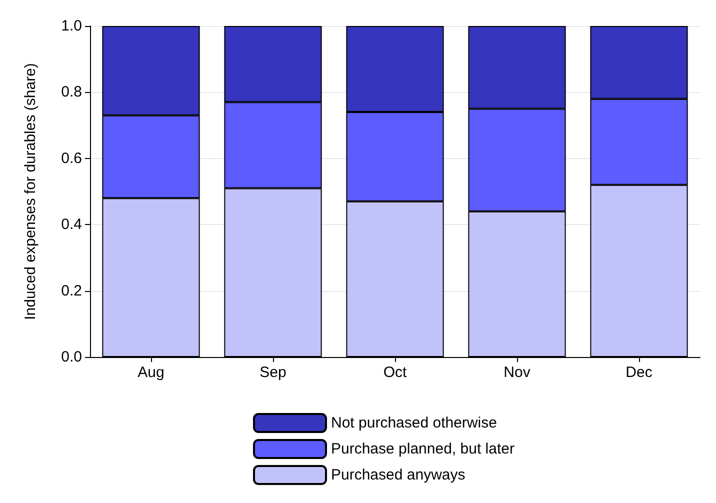 The image size is (716, 503). What do you see at coordinates (639, 372) in the screenshot?
I see `x-tick-label: Dec` at bounding box center [639, 372].